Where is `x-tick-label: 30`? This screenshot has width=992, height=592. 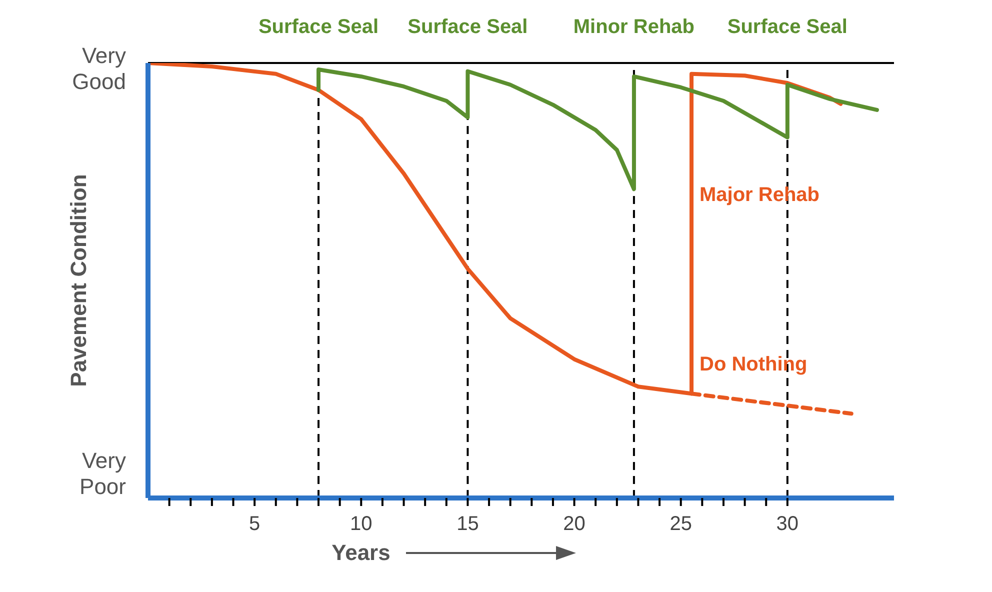
x-tick-label: 30 is located at coordinates (787, 524).